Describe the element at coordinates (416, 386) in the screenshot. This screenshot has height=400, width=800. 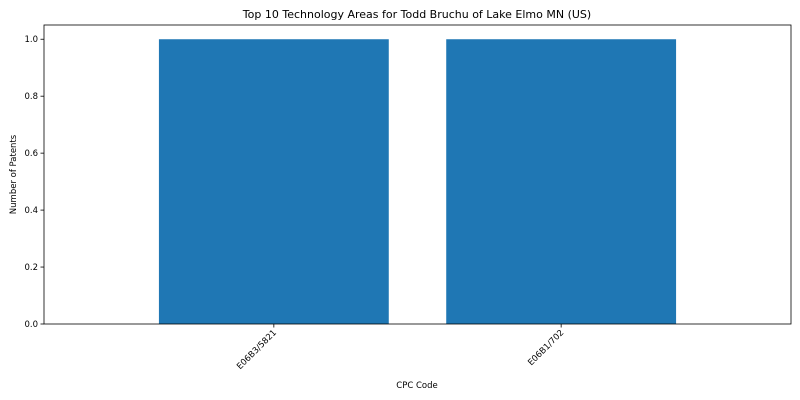
I see `x-axis-label: CPC Code` at that location.